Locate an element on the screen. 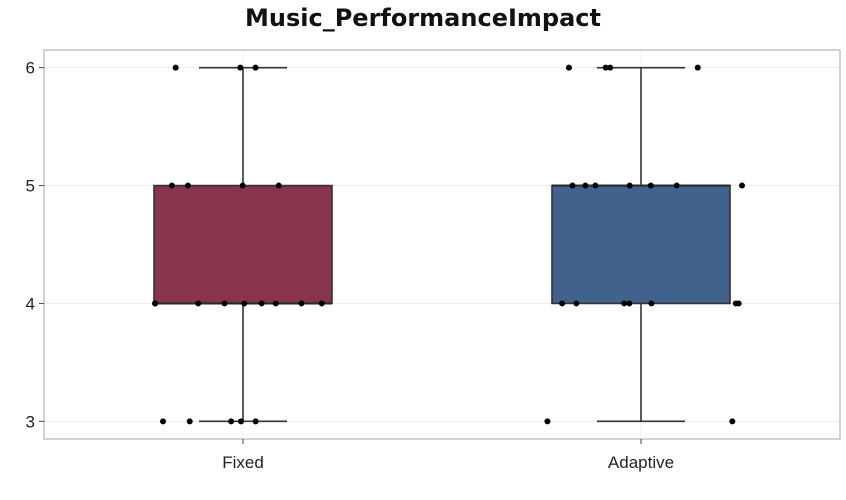 The width and height of the screenshot is (846, 500). x-tick-label: Fixed is located at coordinates (243, 462).